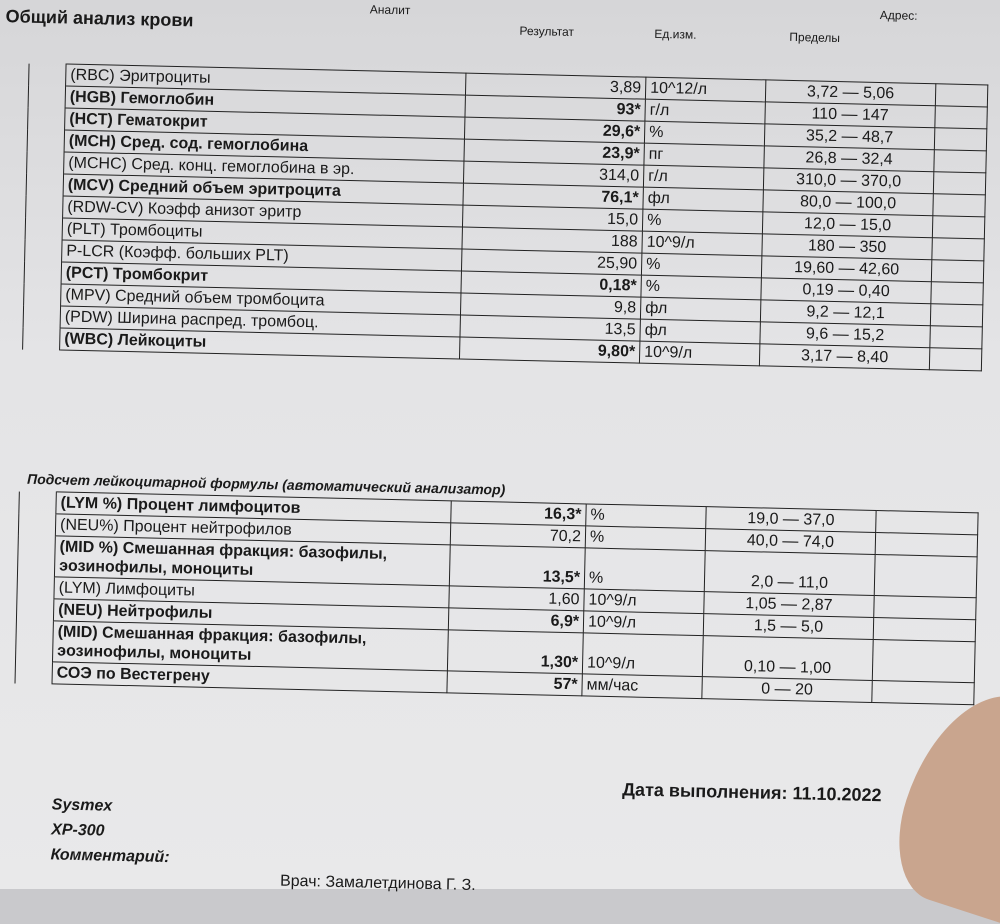 This screenshot has width=1000, height=924. Describe the element at coordinates (516, 620) in the screenshot. I see `result-value: 6,9*` at that location.